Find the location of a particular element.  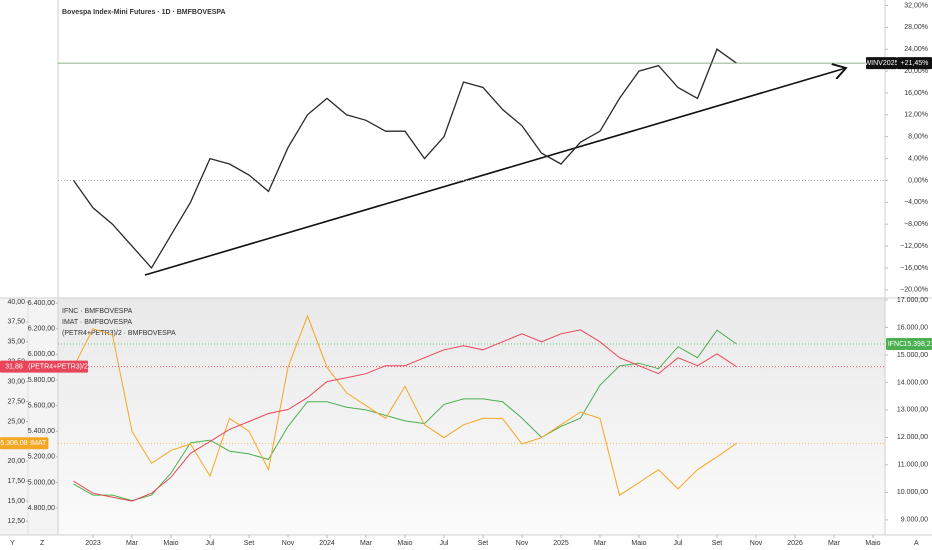

toolbar-button: Y is located at coordinates (12, 543).